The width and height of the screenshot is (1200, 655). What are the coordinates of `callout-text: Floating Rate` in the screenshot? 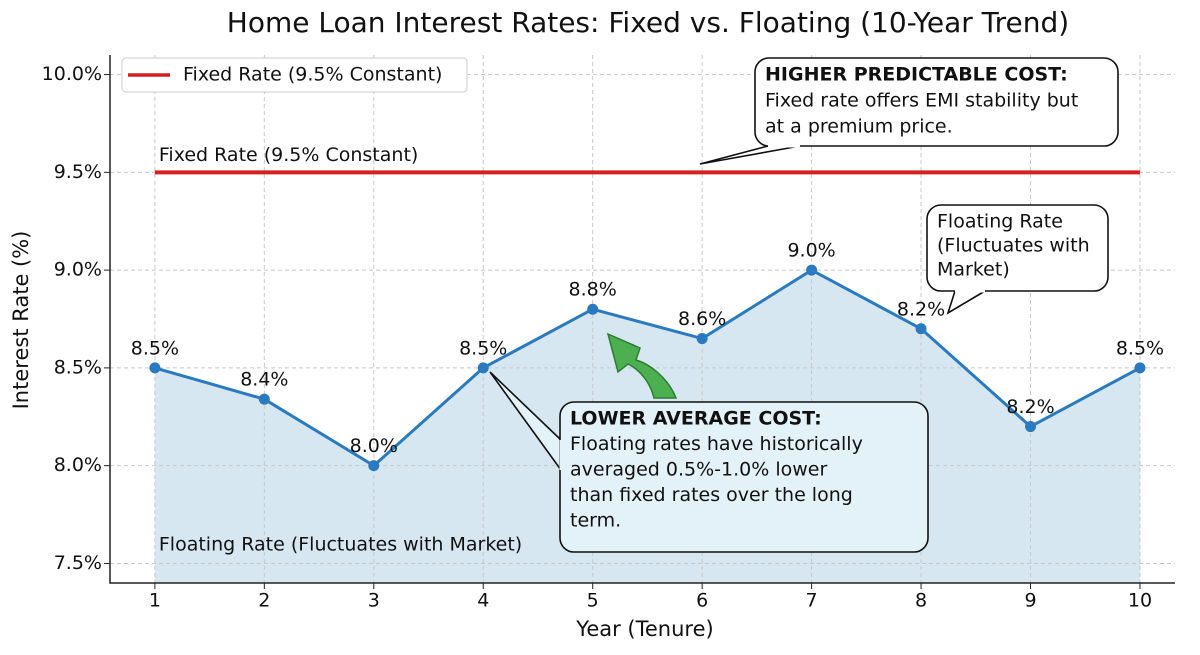 It's located at (1000, 222).